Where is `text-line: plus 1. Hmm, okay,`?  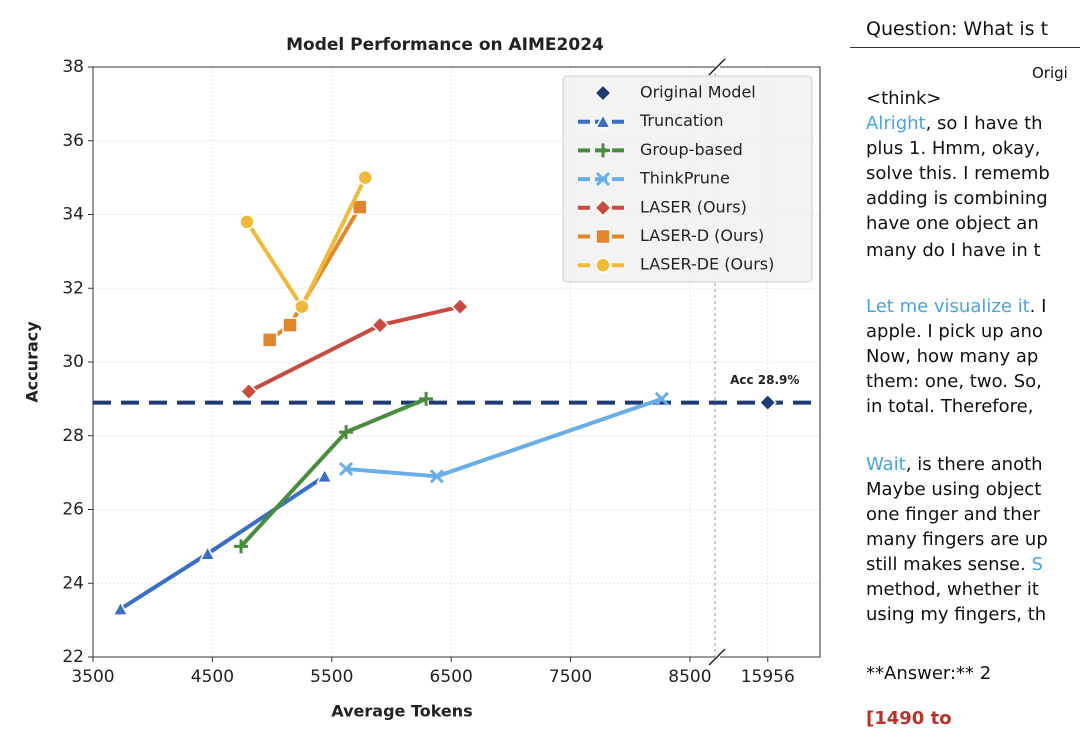
text-line: plus 1. Hmm, okay, is located at coordinates (953, 148).